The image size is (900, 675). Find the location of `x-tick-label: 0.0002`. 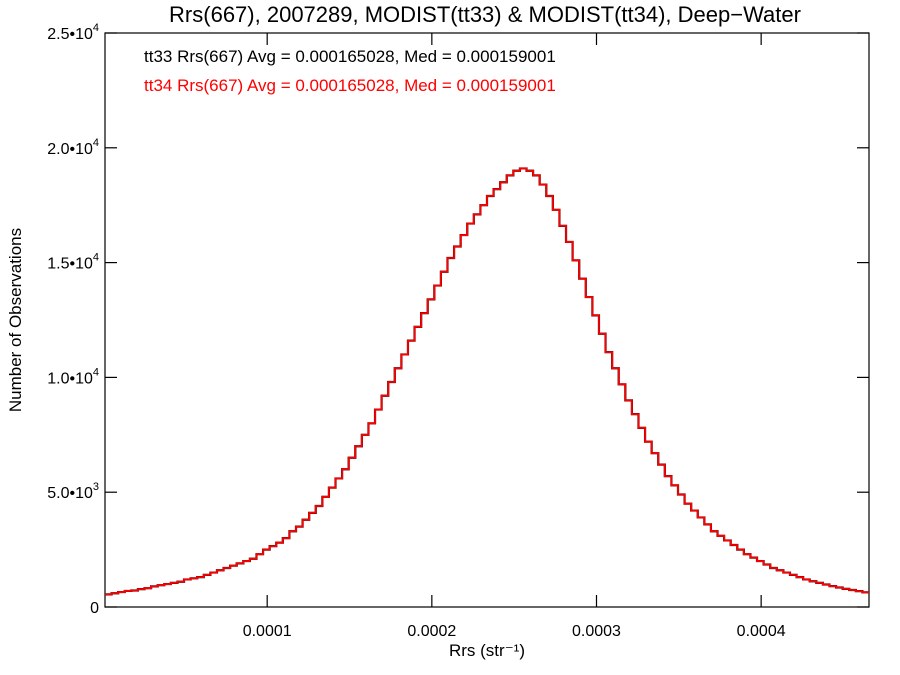

x-tick-label: 0.0002 is located at coordinates (431, 631).